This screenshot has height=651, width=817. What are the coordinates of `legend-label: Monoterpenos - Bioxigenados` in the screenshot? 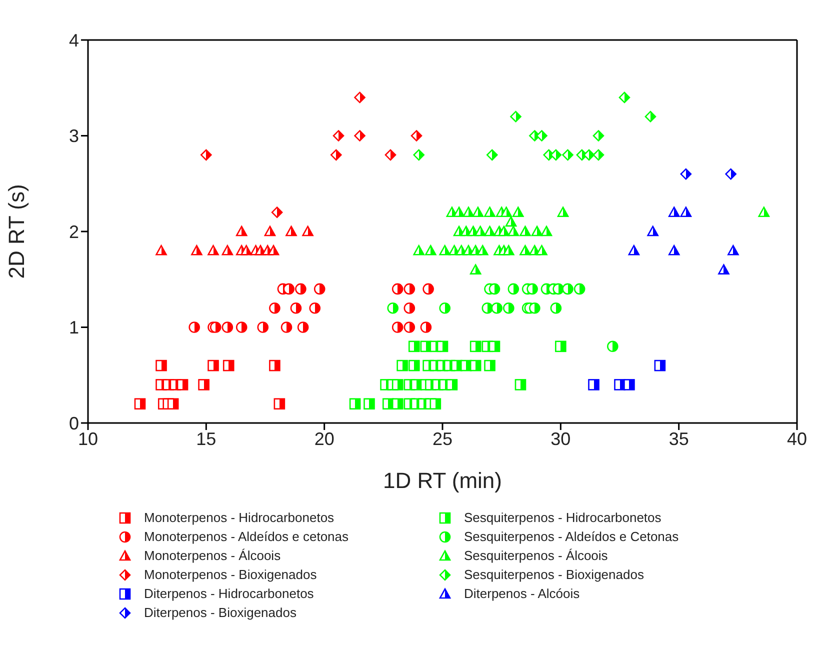 It's located at (230, 574).